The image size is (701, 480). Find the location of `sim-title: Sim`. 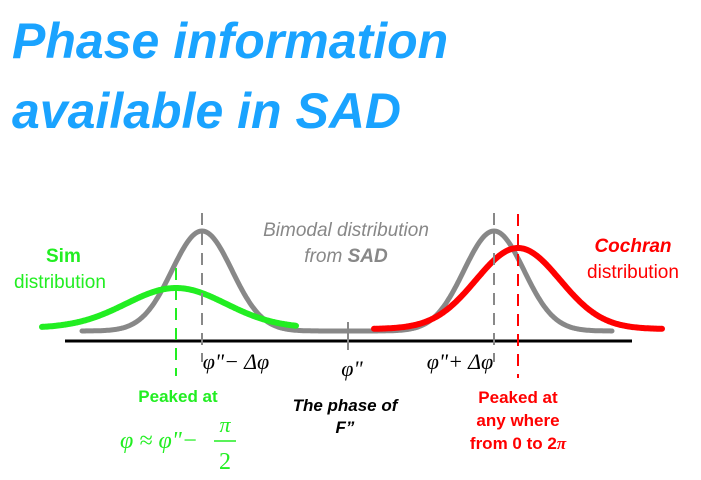

sim-title: Sim is located at coordinates (63, 256).